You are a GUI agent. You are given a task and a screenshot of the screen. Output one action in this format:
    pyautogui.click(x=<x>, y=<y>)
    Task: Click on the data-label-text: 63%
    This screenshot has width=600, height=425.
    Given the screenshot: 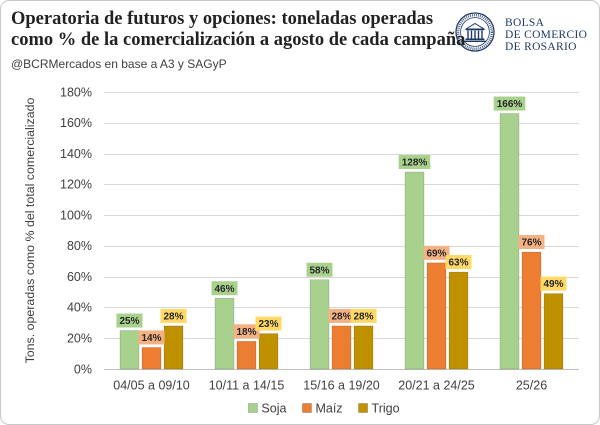 What is the action you would take?
    pyautogui.click(x=458, y=263)
    